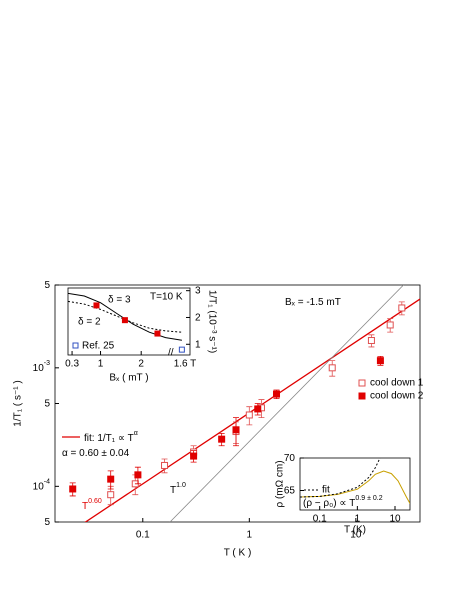 This screenshot has width=463, height=599. I want to click on annotation-sup: 1.0, so click(181, 485).